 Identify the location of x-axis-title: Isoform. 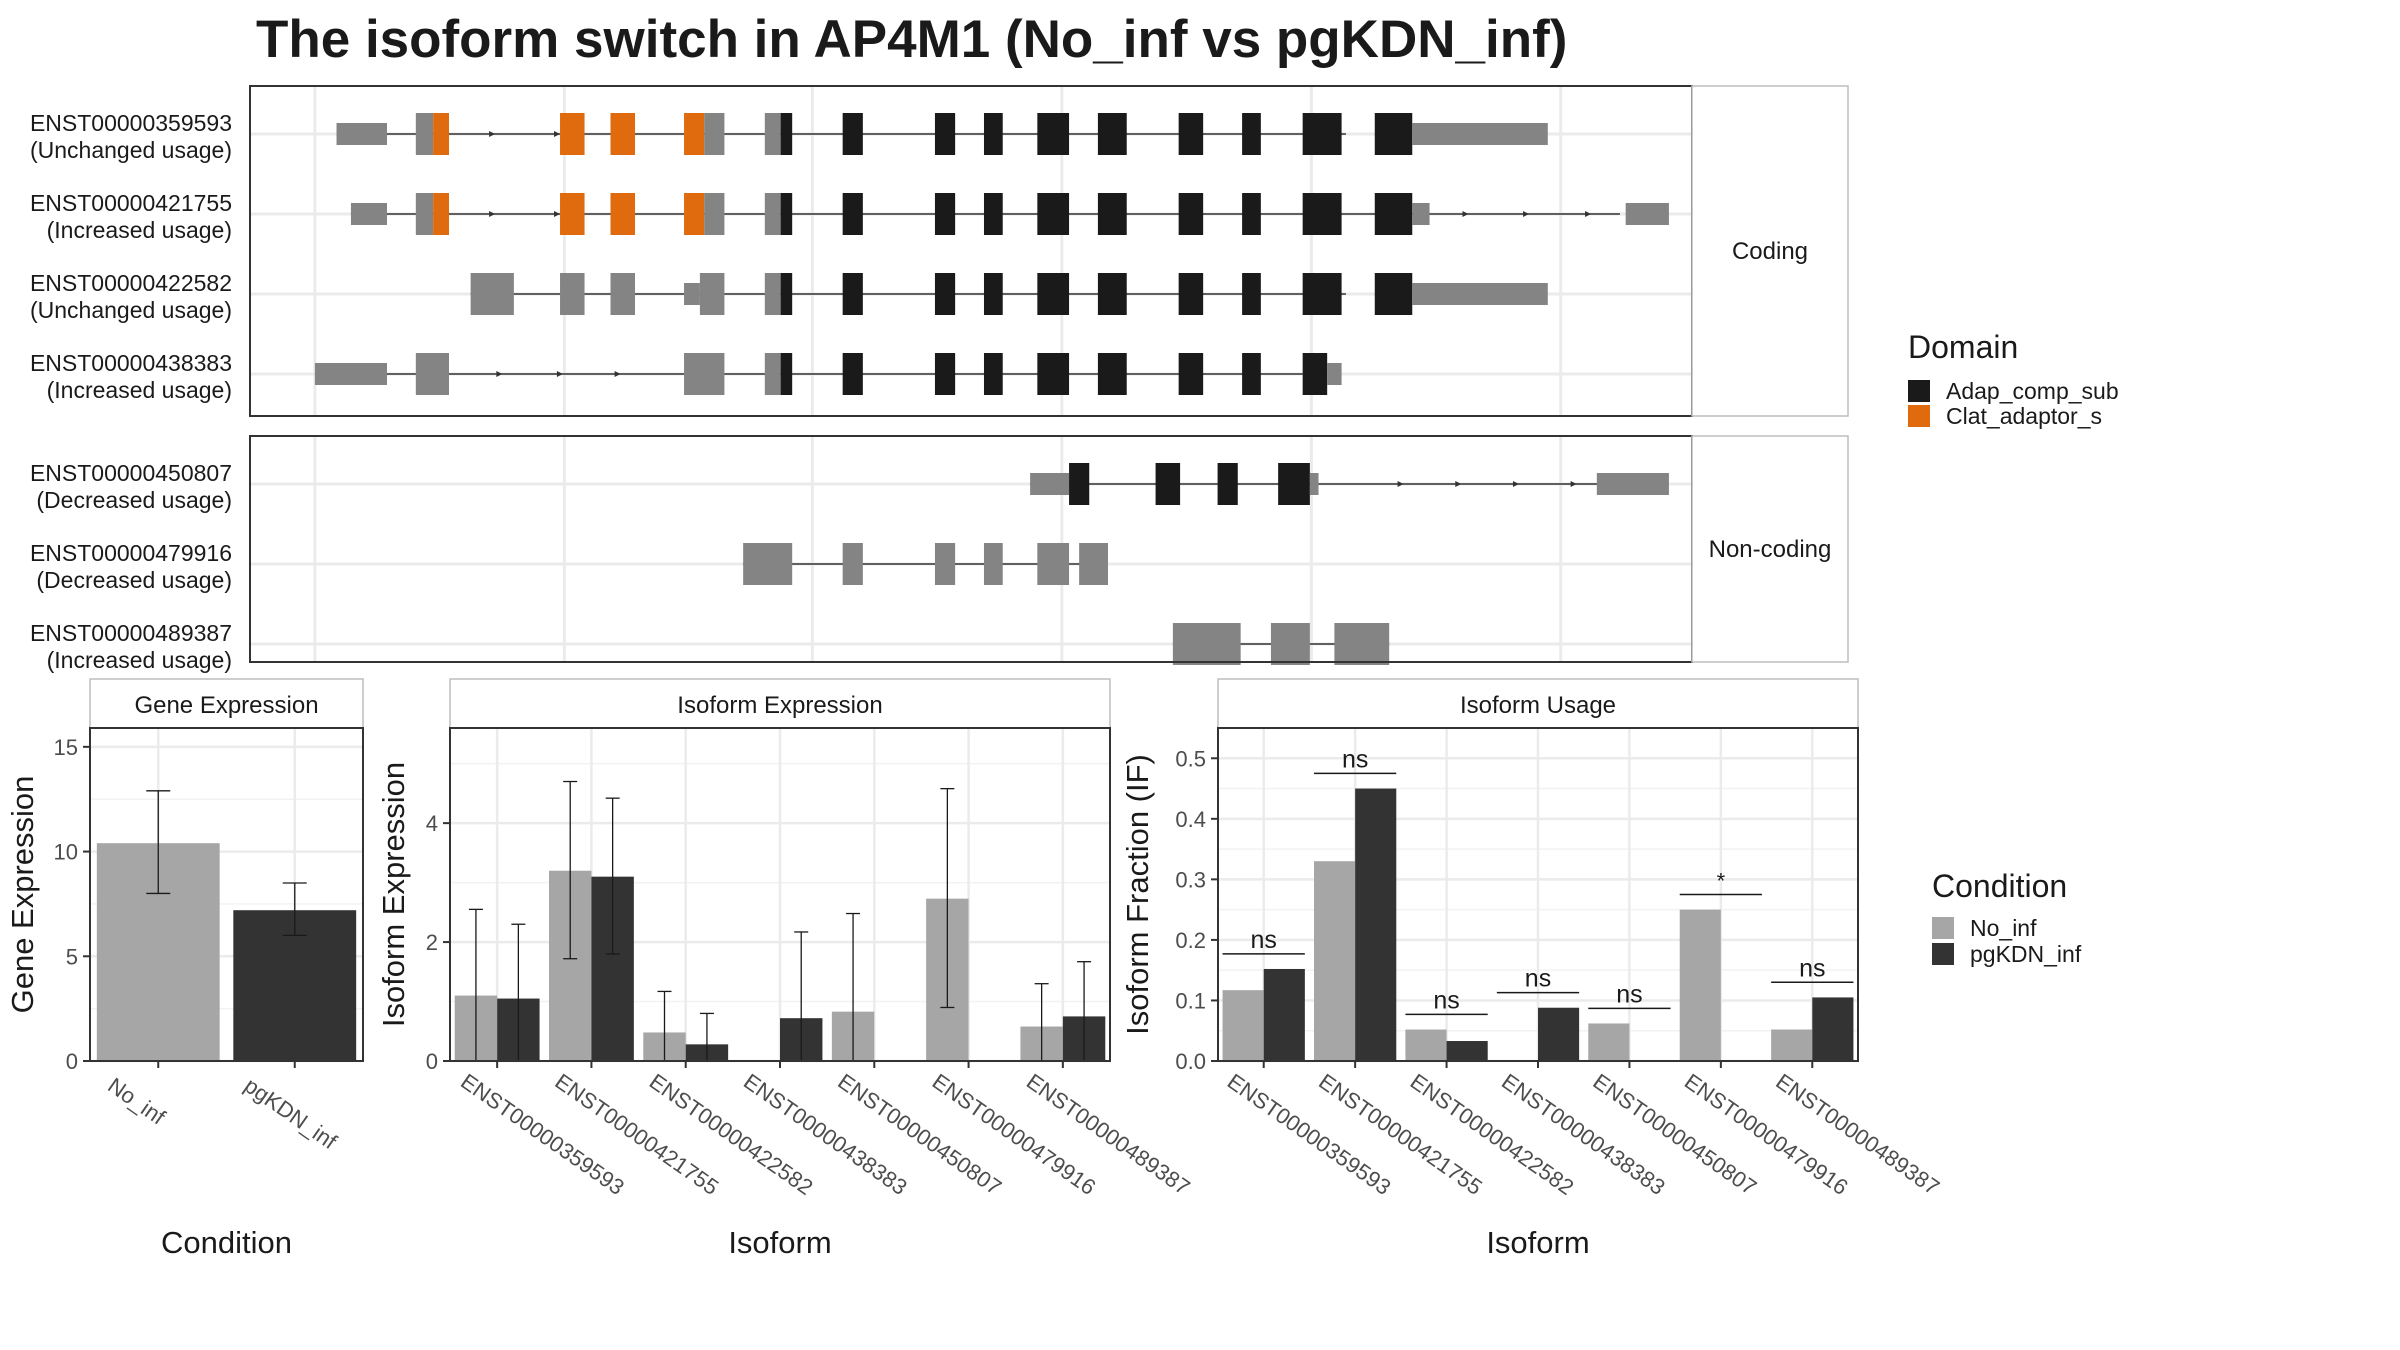
(779, 1242).